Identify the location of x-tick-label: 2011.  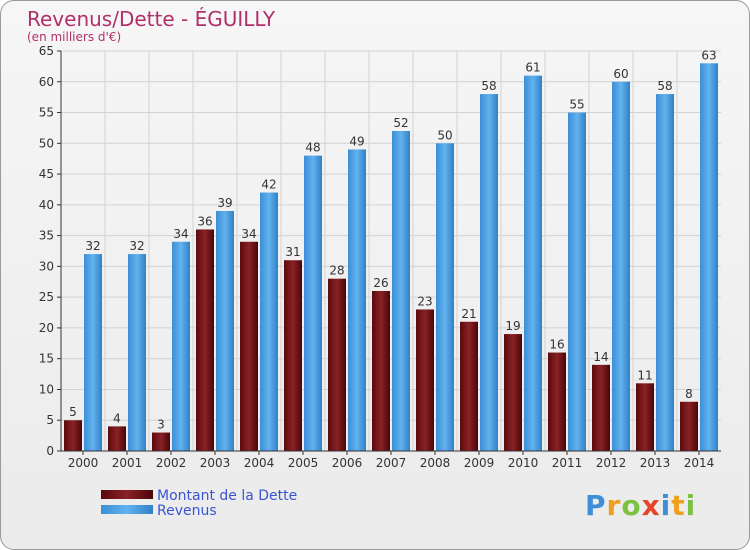
(567, 463).